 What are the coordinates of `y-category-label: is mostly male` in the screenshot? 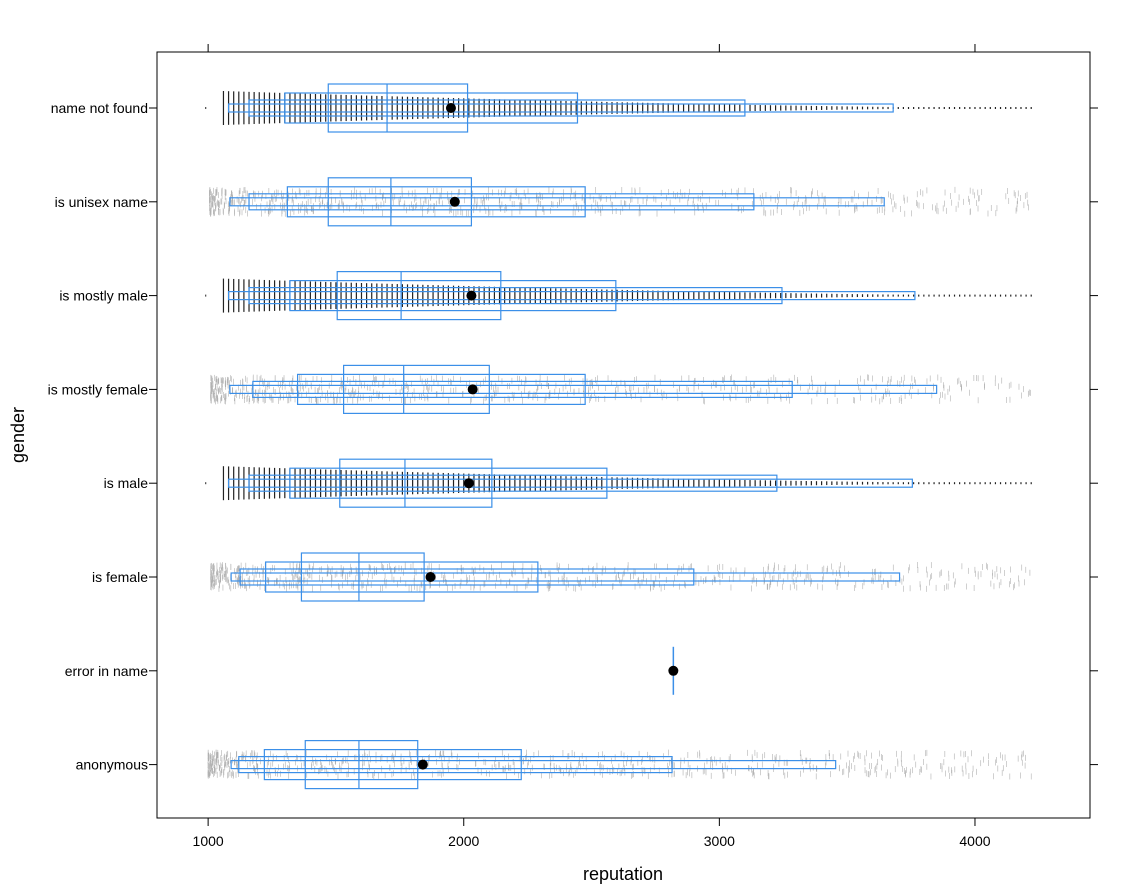 It's located at (103, 296).